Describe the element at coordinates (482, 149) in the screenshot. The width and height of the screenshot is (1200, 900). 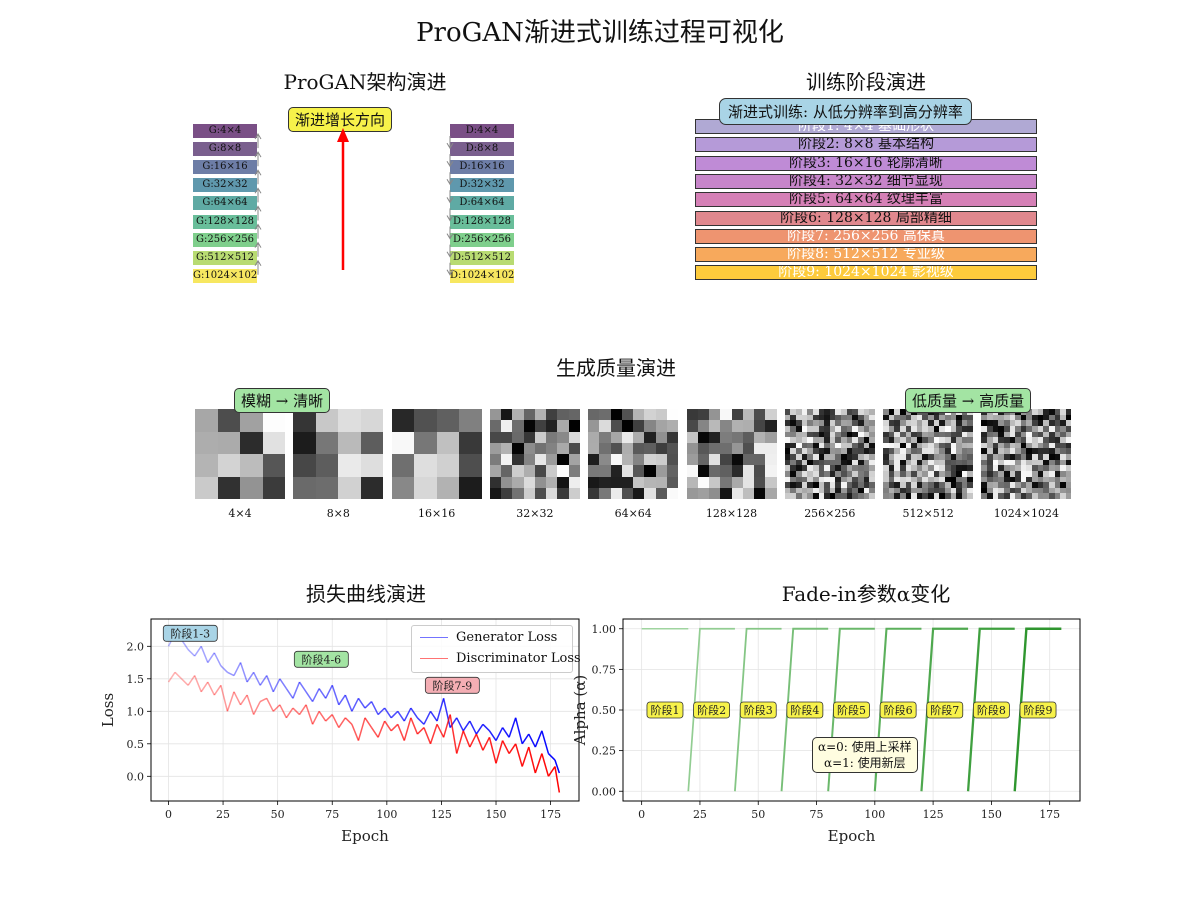
I see `discriminator-block: D:8×8` at that location.